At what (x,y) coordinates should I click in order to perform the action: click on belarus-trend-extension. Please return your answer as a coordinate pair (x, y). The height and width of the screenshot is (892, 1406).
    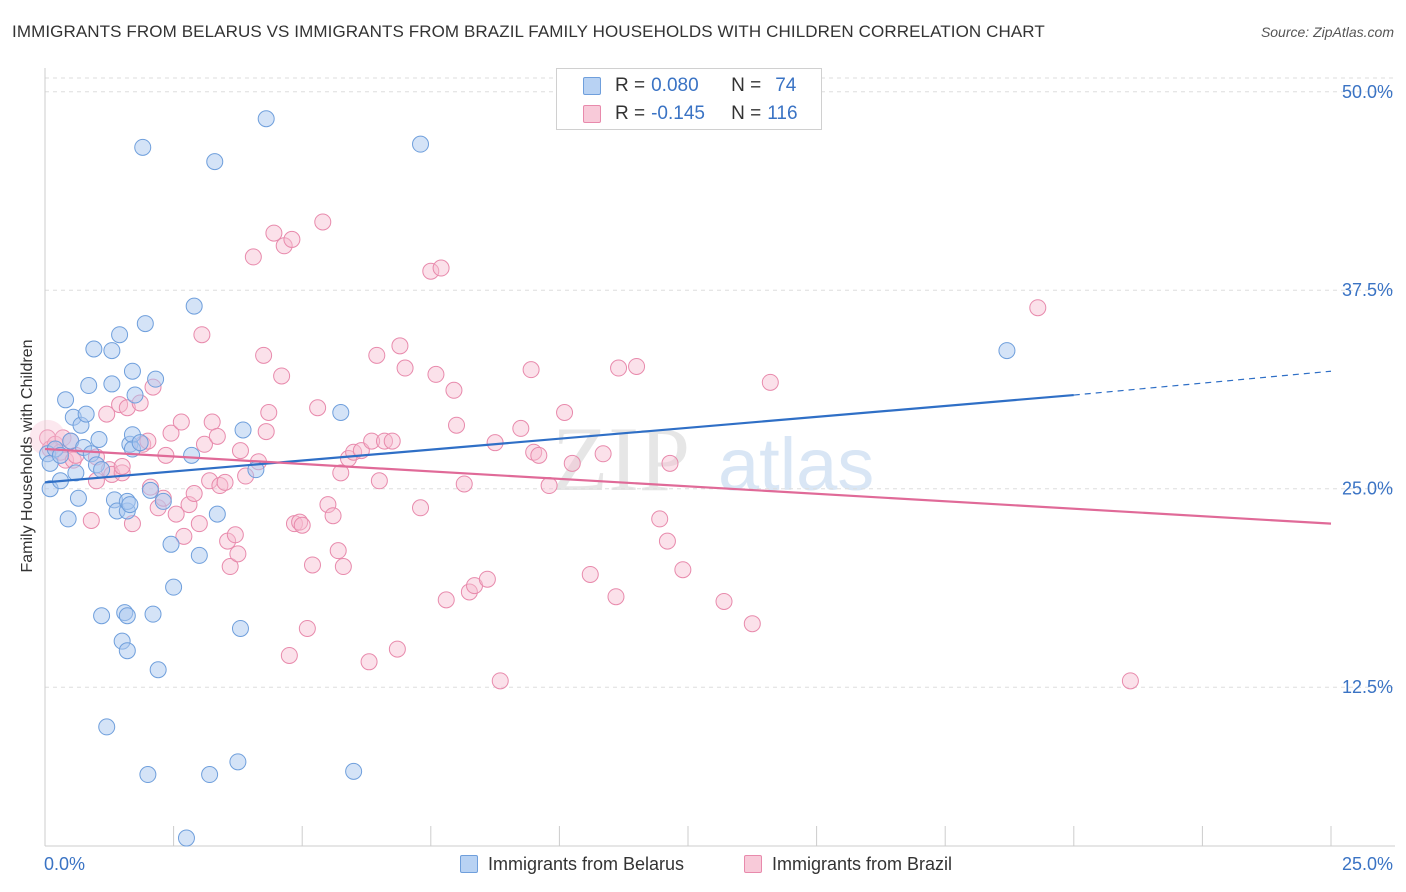
    Looking at the image, I should click on (1202, 383).